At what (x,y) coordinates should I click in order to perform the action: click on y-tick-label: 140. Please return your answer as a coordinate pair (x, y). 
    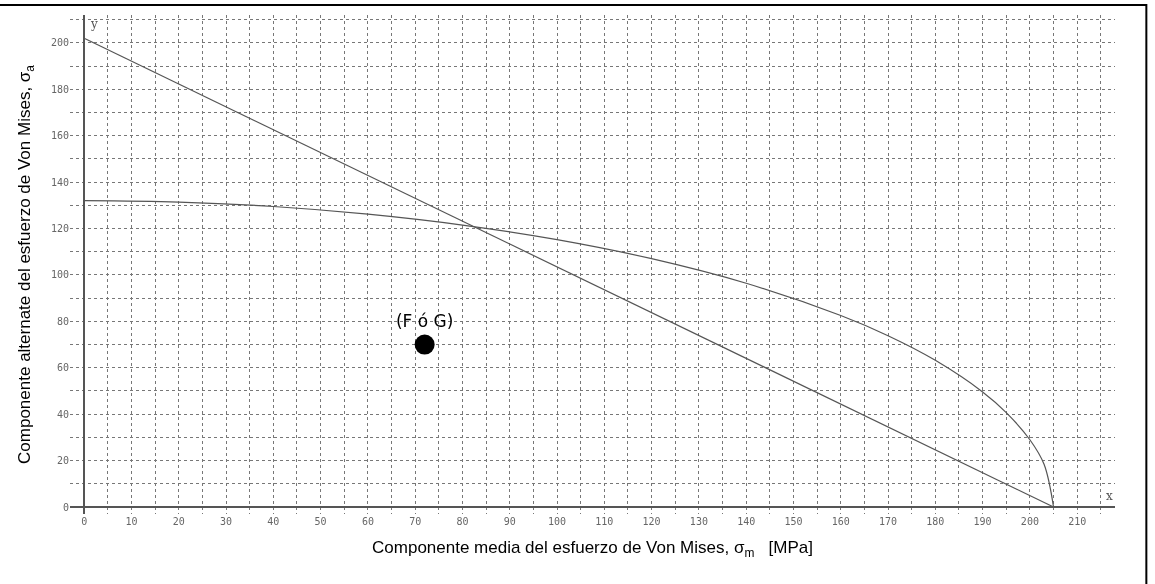
    Looking at the image, I should click on (59, 182).